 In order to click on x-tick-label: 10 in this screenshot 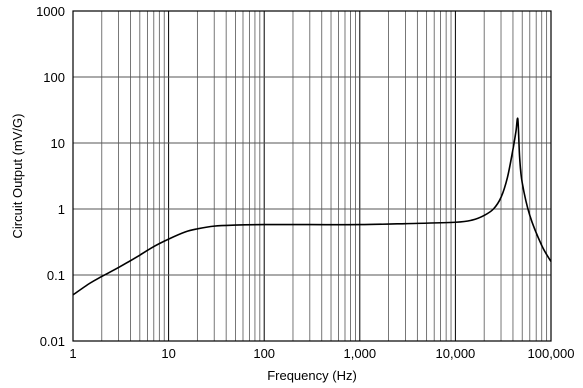, I will do `click(168, 353)`.